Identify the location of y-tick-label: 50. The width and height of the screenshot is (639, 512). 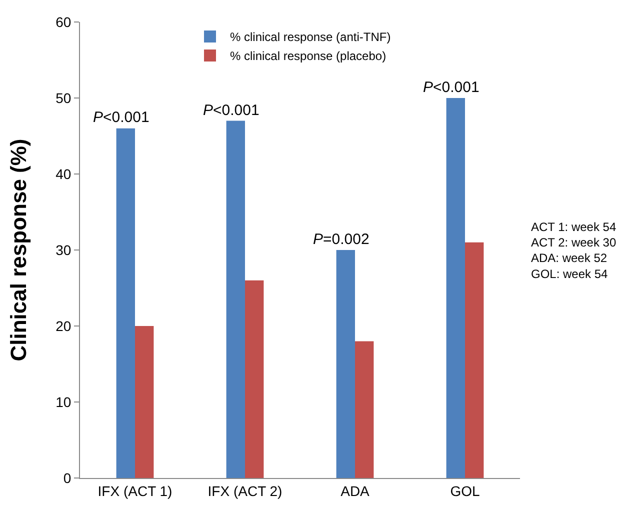
(64, 98).